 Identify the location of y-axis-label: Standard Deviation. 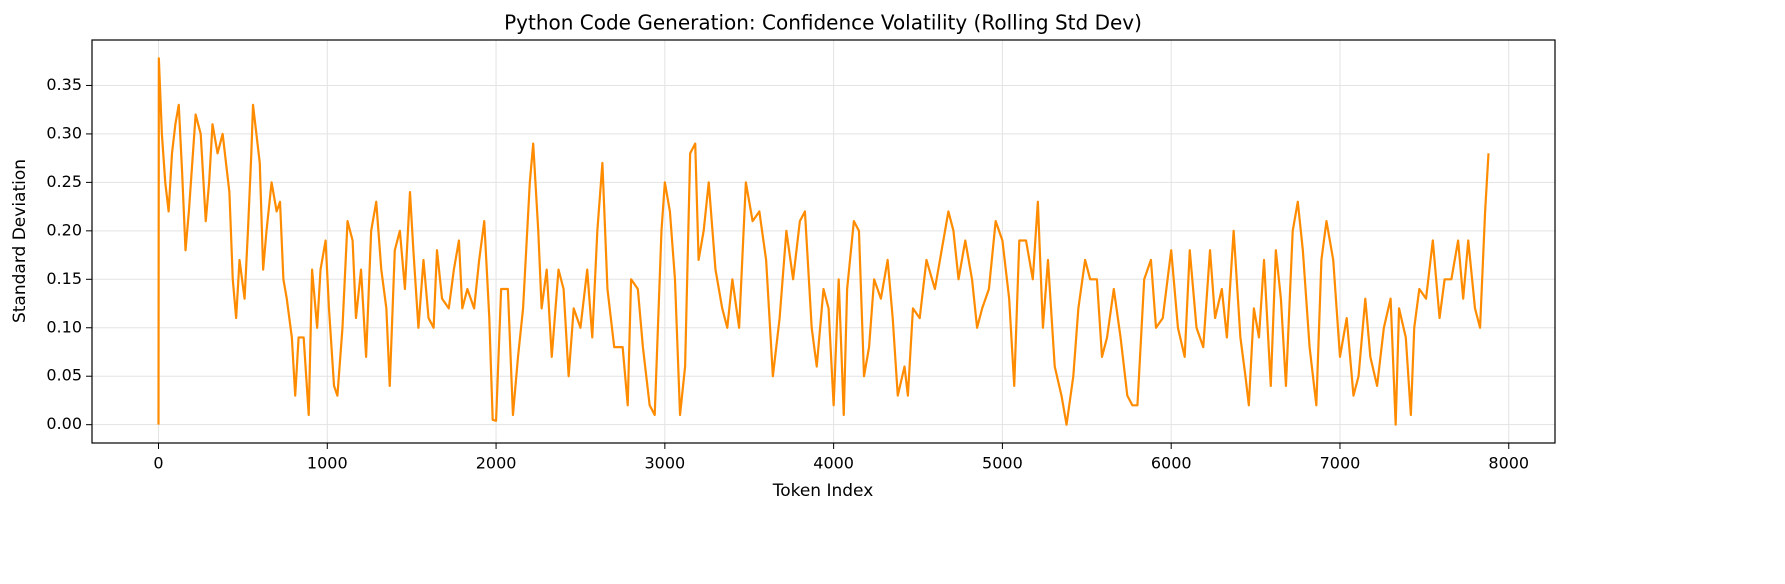
(20, 241).